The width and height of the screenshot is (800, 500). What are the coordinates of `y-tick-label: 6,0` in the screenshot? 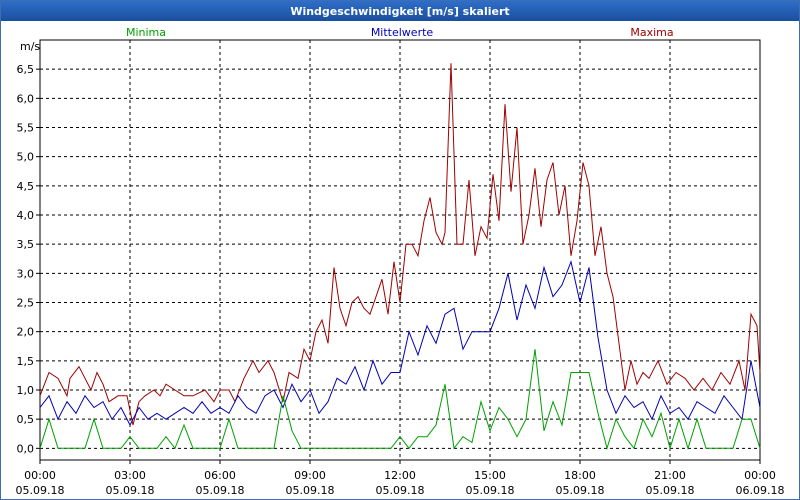 It's located at (26, 98).